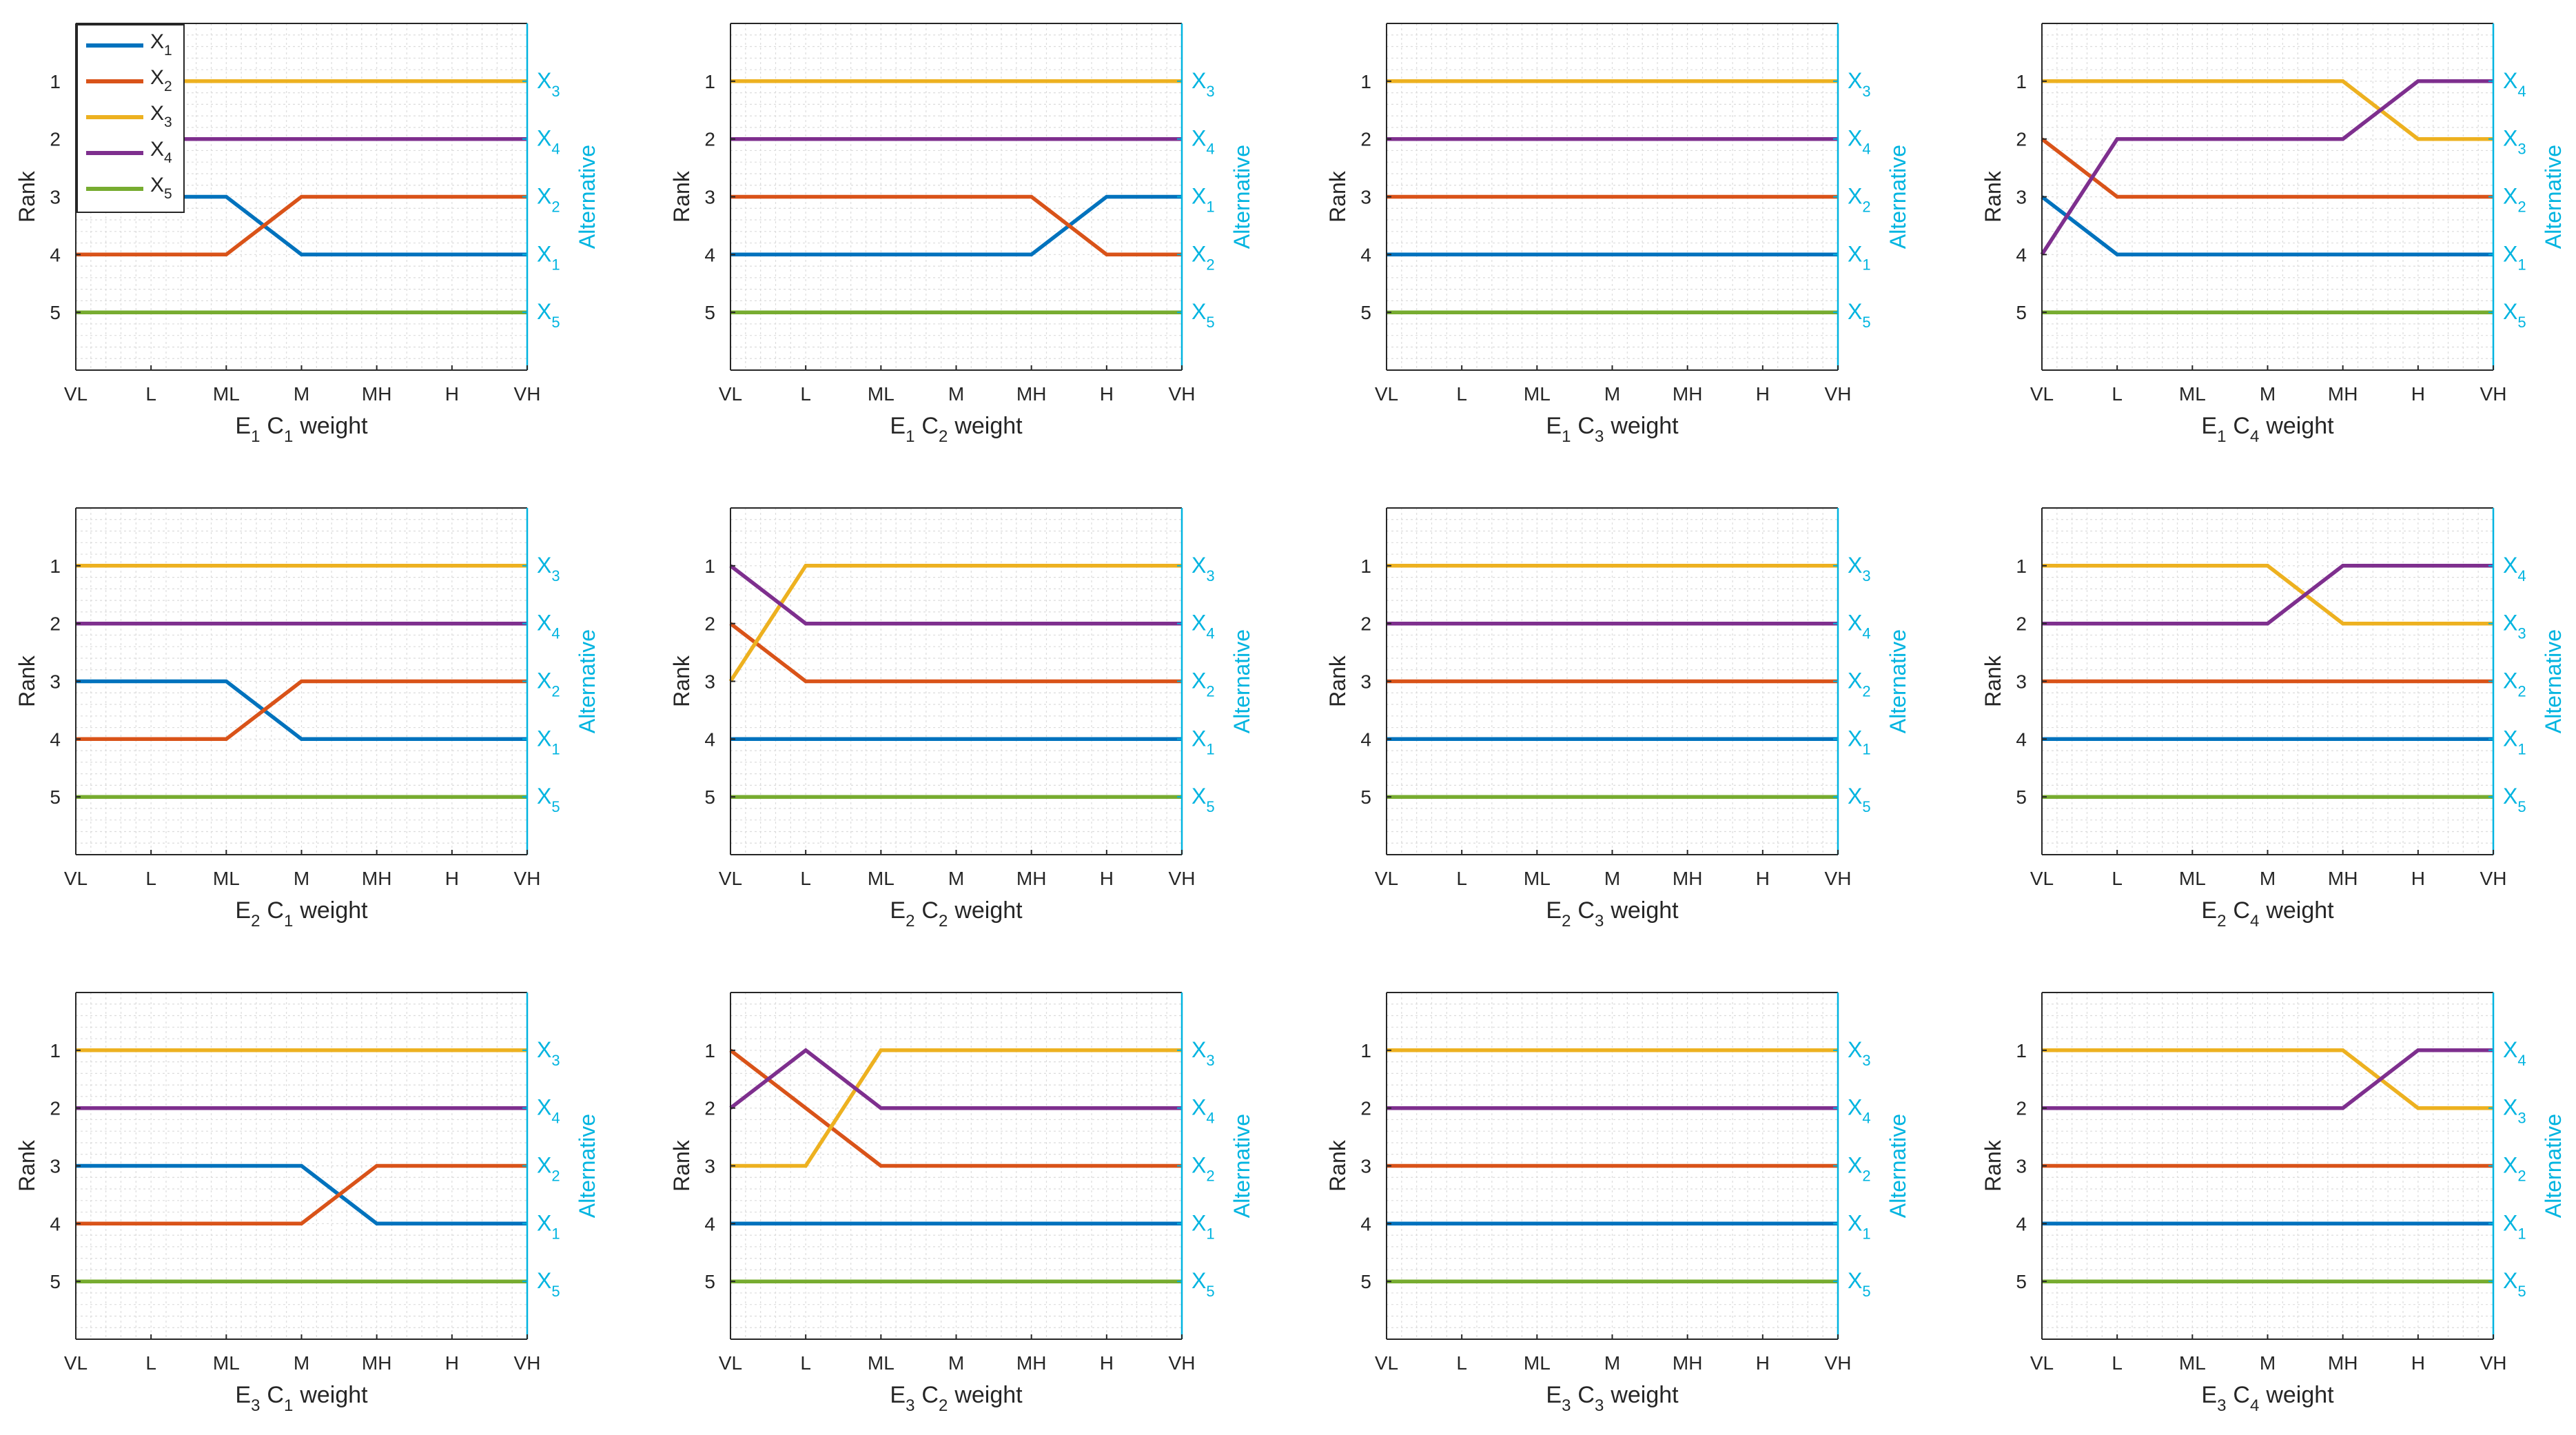 The image size is (2576, 1435). What do you see at coordinates (943, 436) in the screenshot?
I see `x-label-criterion-subscript: 2` at bounding box center [943, 436].